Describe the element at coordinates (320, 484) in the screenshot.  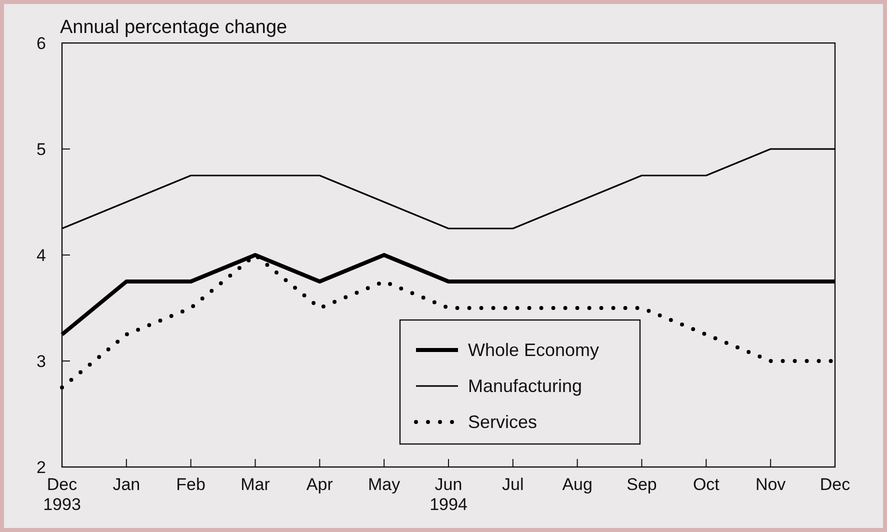
I see `x-tick-label: Apr` at that location.